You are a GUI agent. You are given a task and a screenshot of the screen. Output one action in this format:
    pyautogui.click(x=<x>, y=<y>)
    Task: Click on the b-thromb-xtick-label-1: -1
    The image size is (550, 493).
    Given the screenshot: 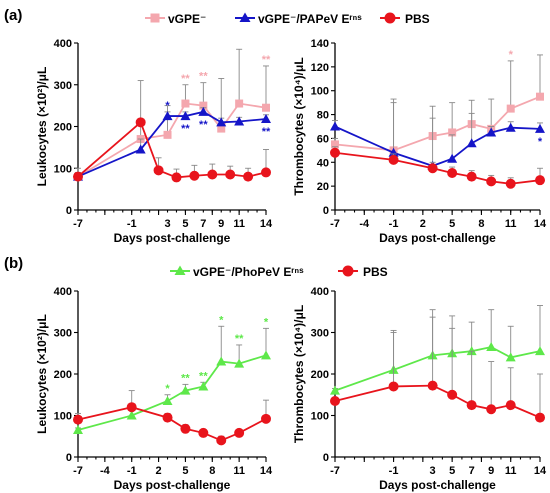 What is the action you would take?
    pyautogui.click(x=394, y=471)
    